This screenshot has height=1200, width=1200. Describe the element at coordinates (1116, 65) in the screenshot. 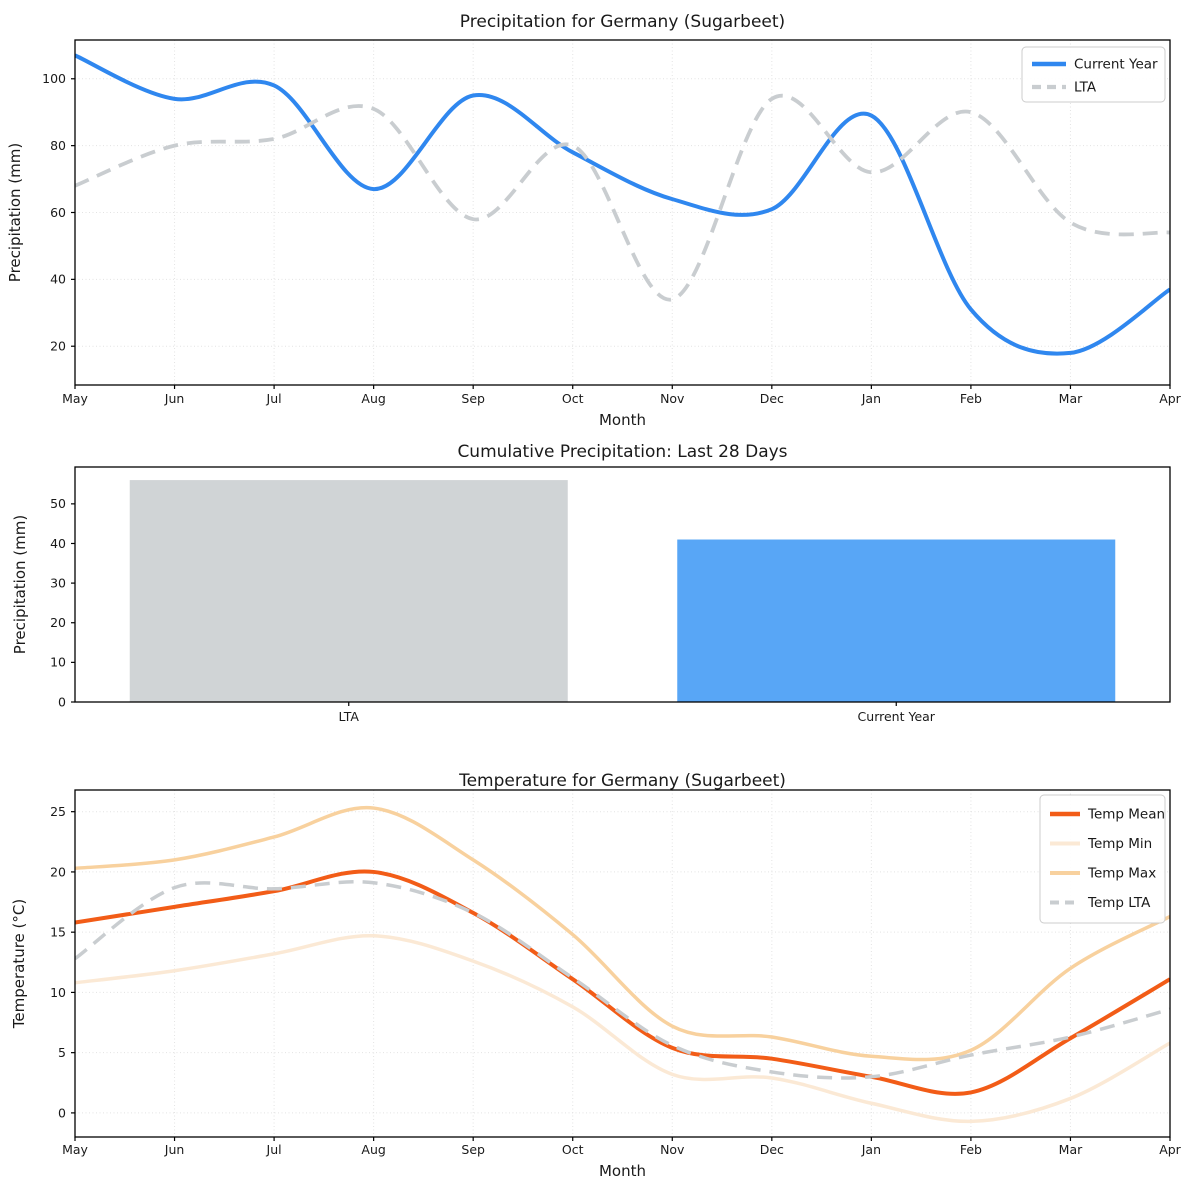

I see `legend-label: Current Year` at that location.